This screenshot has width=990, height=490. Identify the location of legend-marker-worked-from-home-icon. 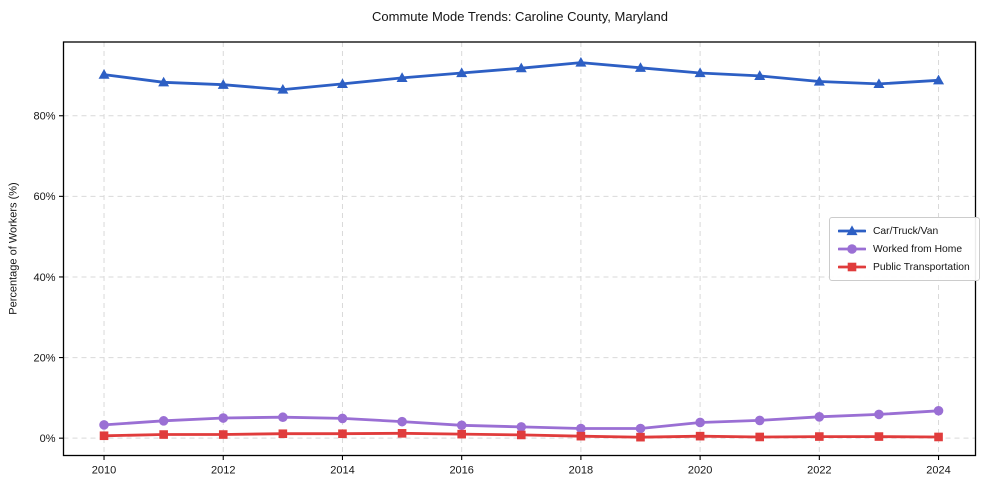
(852, 249).